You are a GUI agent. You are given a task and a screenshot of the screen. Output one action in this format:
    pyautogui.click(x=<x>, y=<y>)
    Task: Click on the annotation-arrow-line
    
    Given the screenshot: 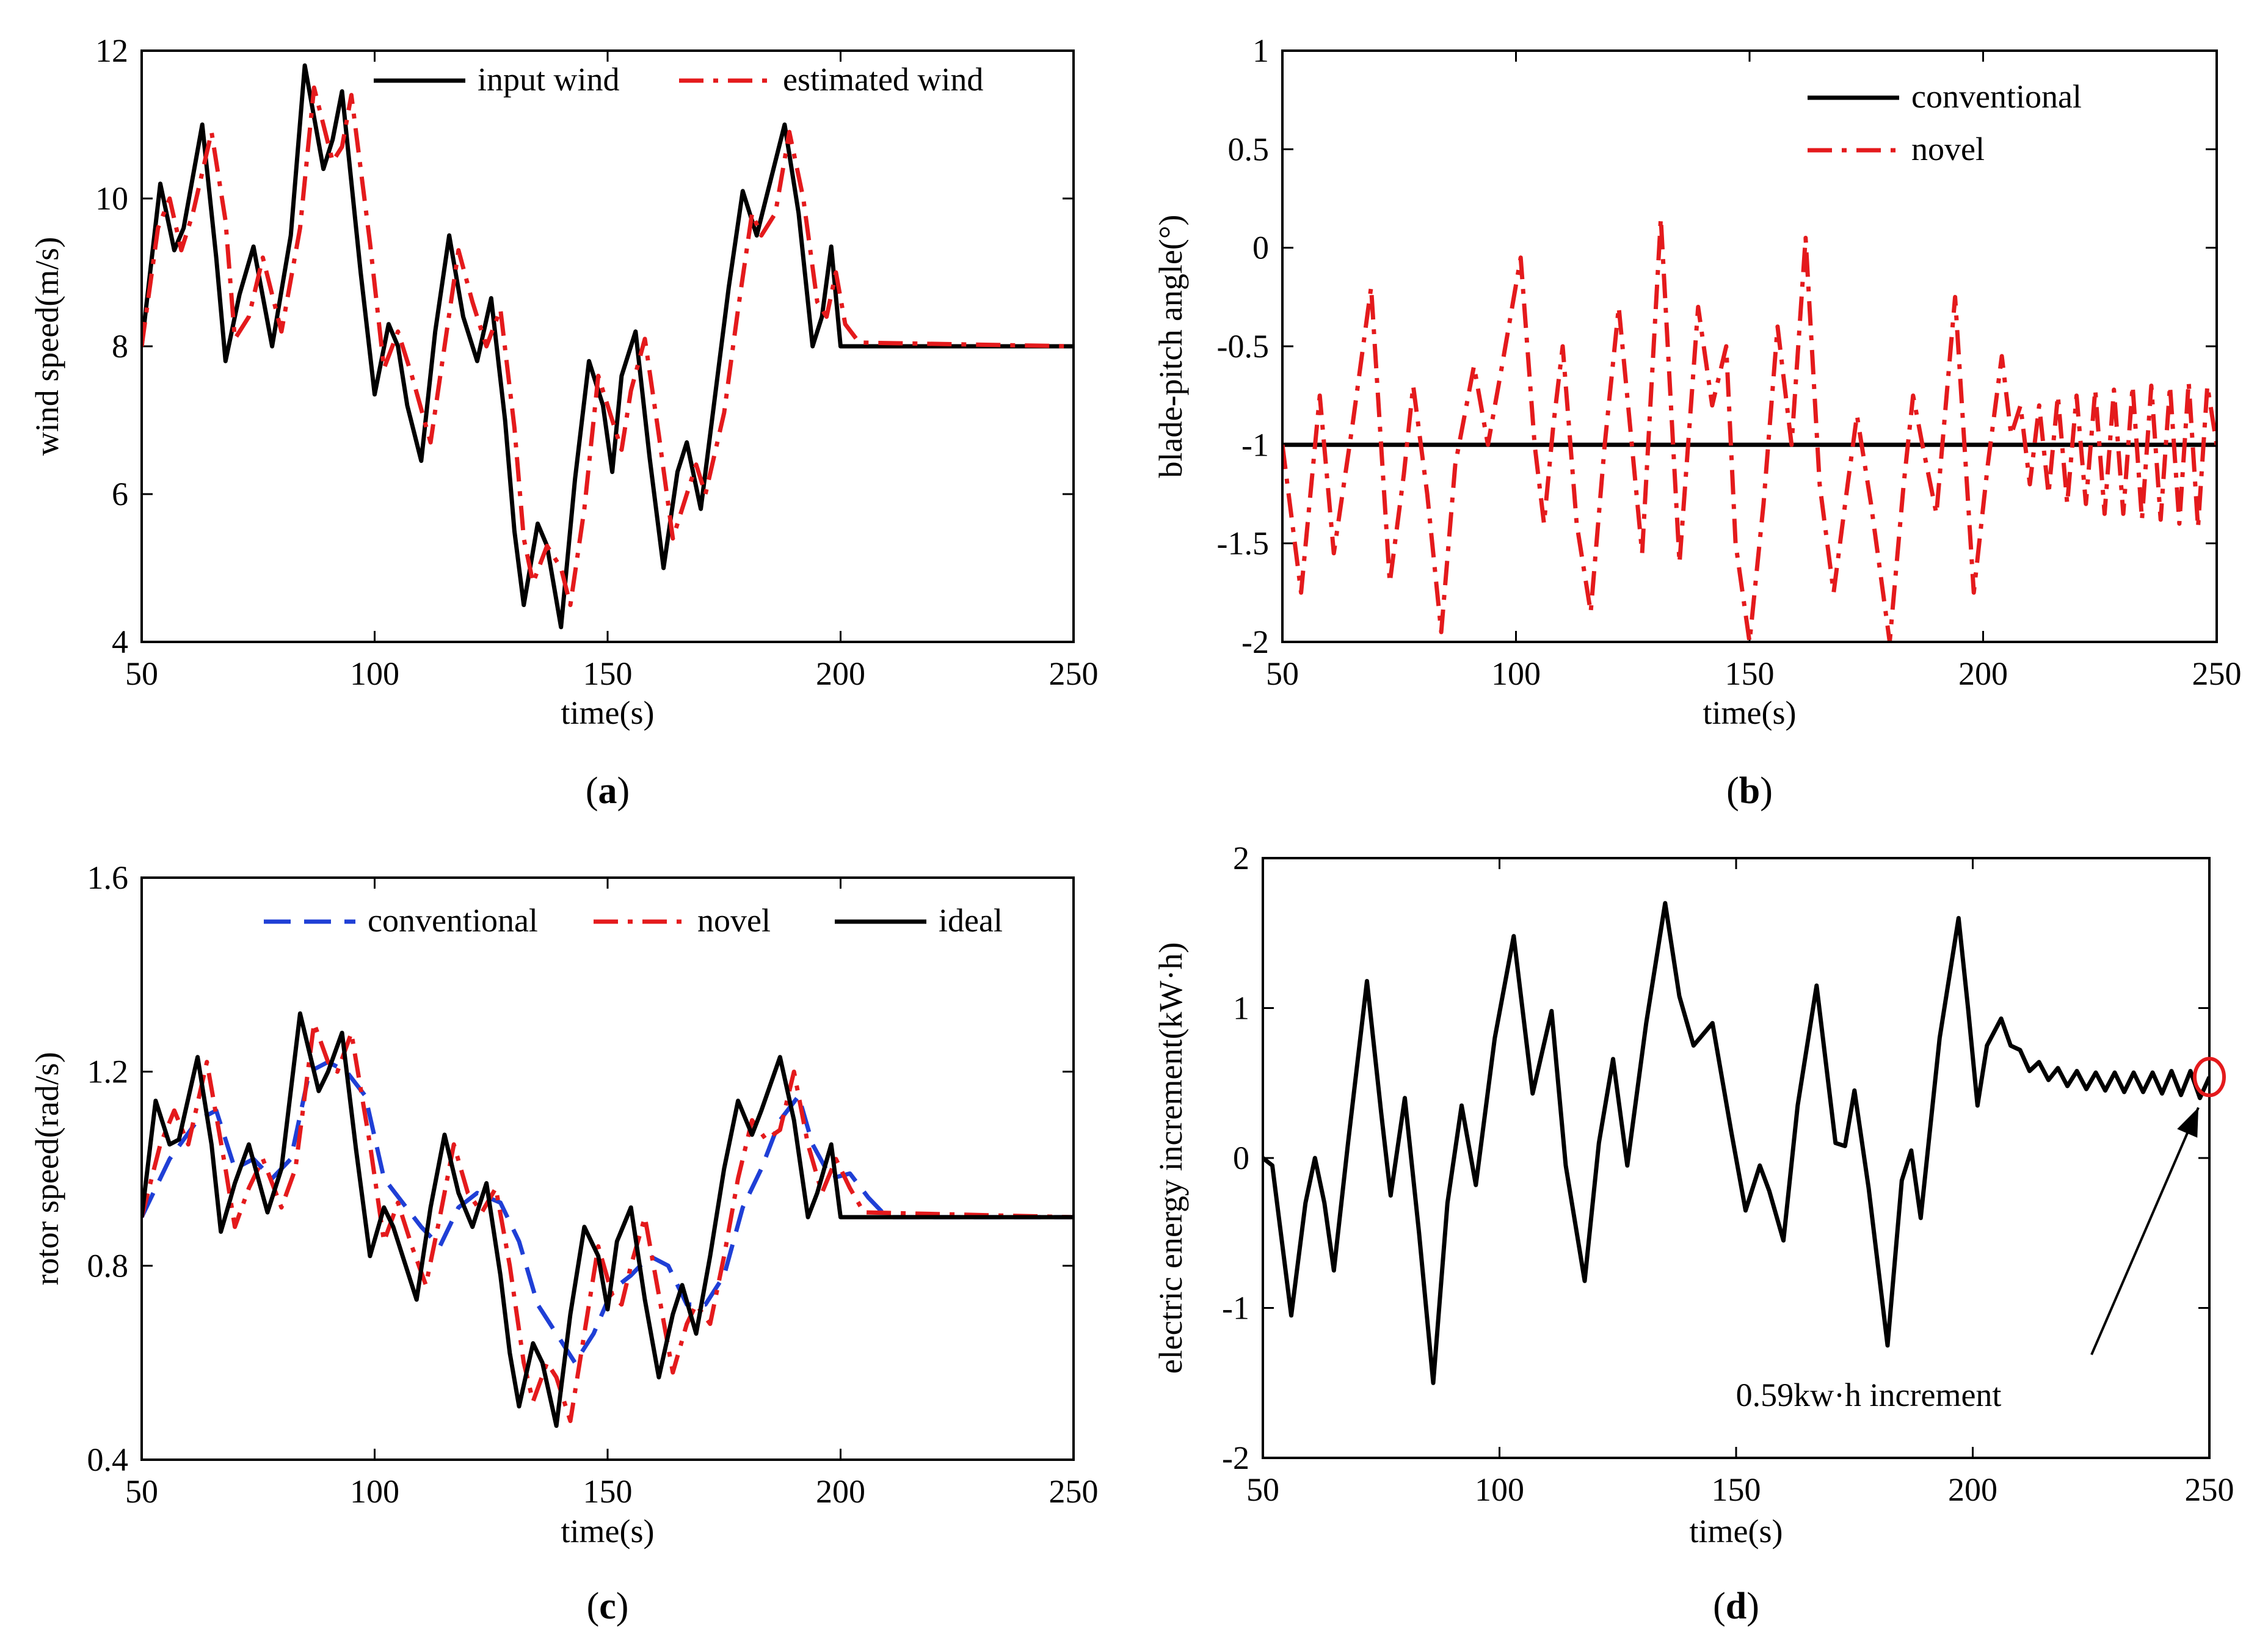 What is the action you would take?
    pyautogui.click(x=2145, y=1231)
    